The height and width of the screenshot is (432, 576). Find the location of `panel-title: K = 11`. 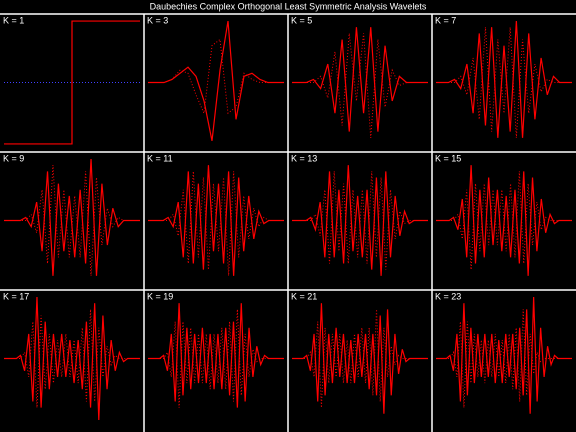

panel-title: K = 11 is located at coordinates (160, 158).